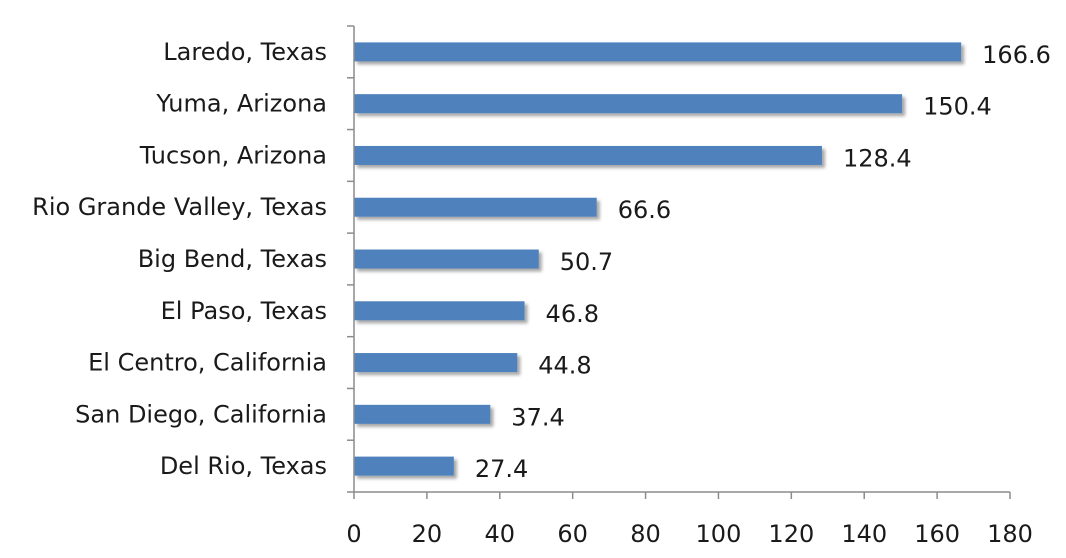 This screenshot has width=1066, height=558. Describe the element at coordinates (864, 534) in the screenshot. I see `x-tick-label: 140` at that location.